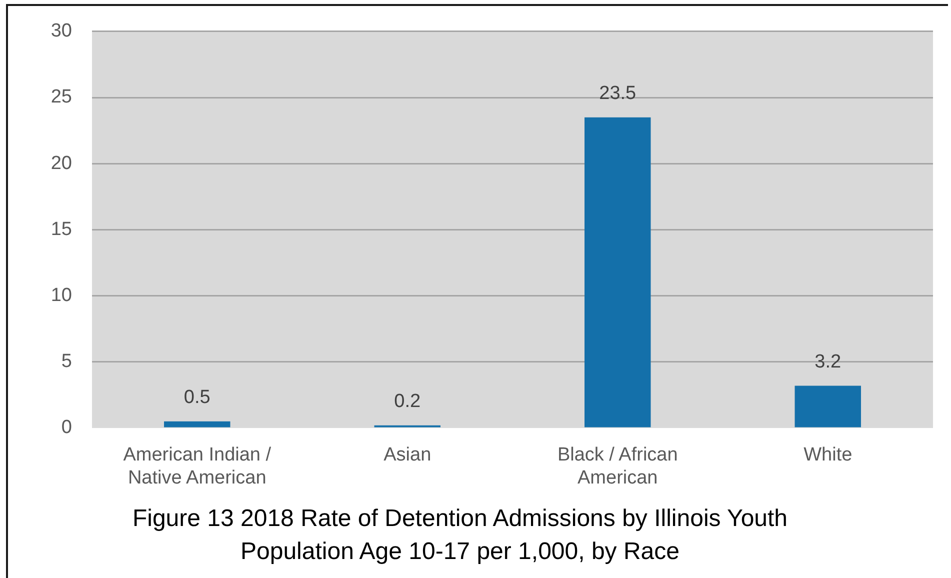 The height and width of the screenshot is (578, 951). I want to click on data-label: 0.2, so click(407, 401).